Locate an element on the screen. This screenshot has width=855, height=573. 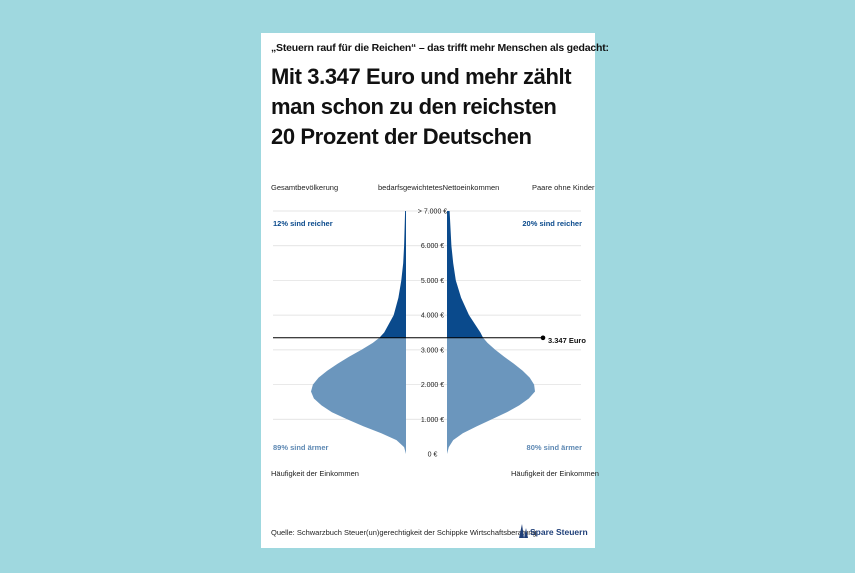
left-series-header: Gesamtbevölkerung is located at coordinates (305, 187).